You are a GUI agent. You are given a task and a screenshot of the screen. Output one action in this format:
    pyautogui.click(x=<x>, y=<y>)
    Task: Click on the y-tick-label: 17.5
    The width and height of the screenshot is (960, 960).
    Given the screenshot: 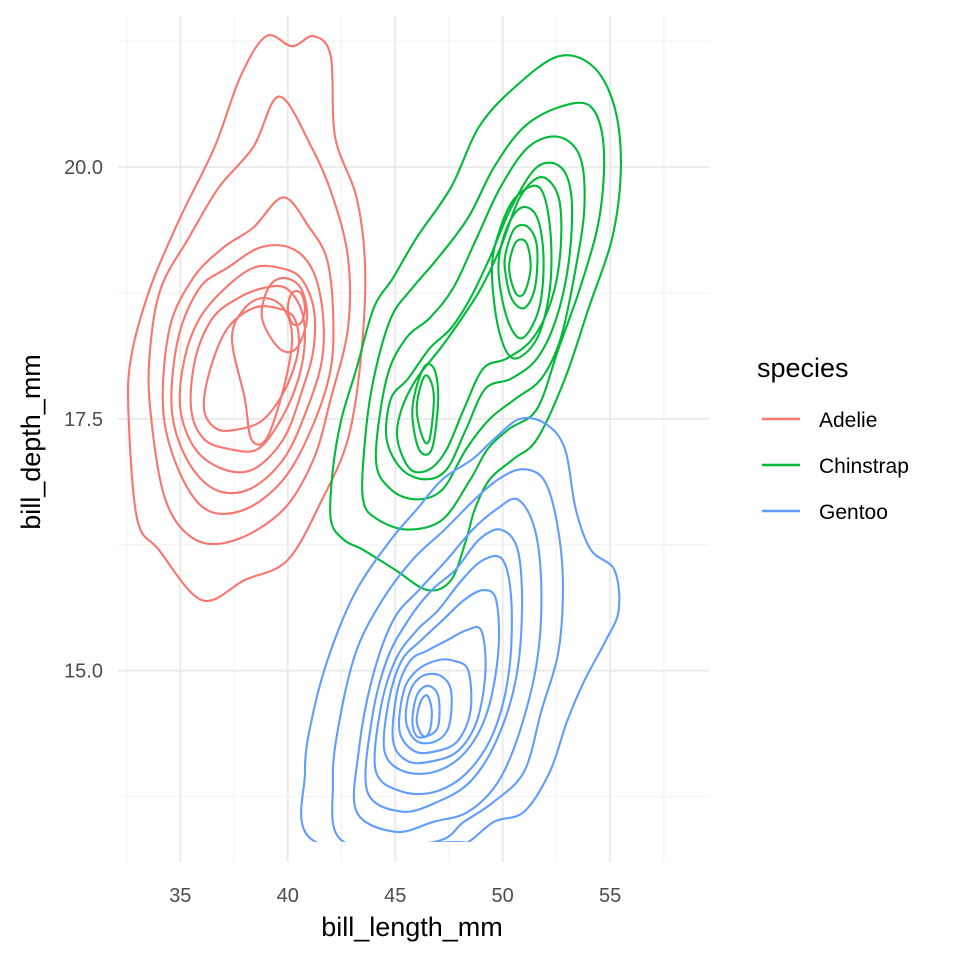 What is the action you would take?
    pyautogui.click(x=83, y=420)
    